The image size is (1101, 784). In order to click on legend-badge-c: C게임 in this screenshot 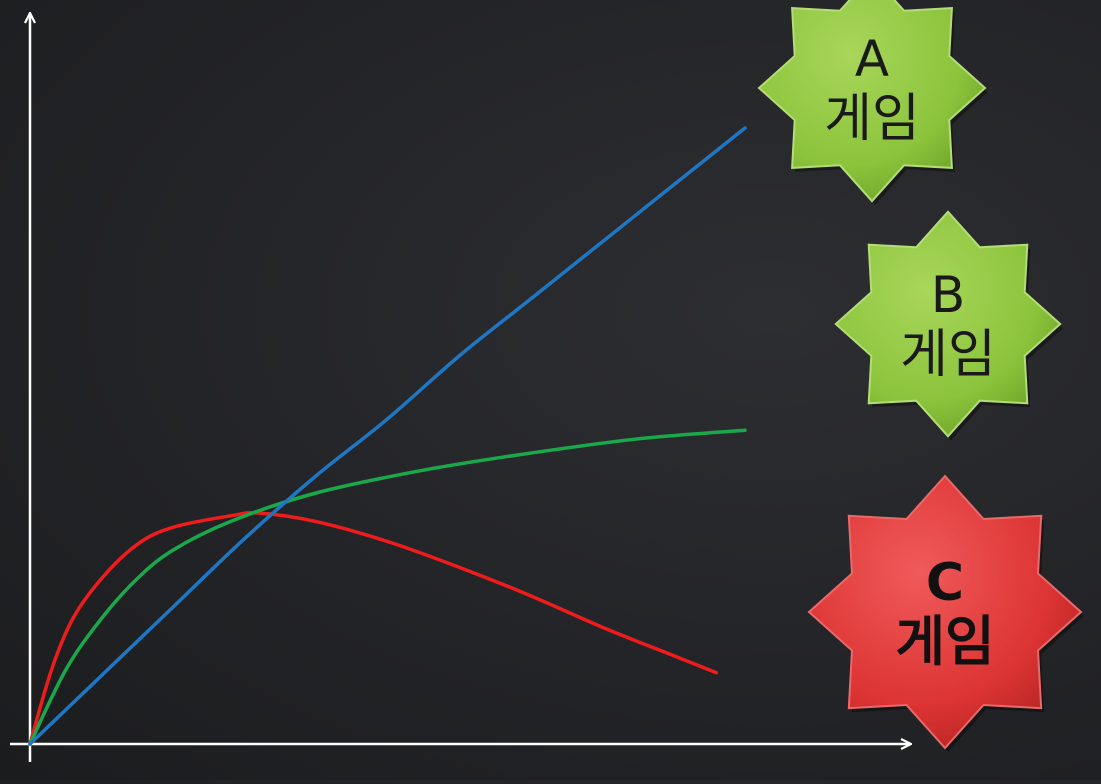, I will do `click(945, 613)`.